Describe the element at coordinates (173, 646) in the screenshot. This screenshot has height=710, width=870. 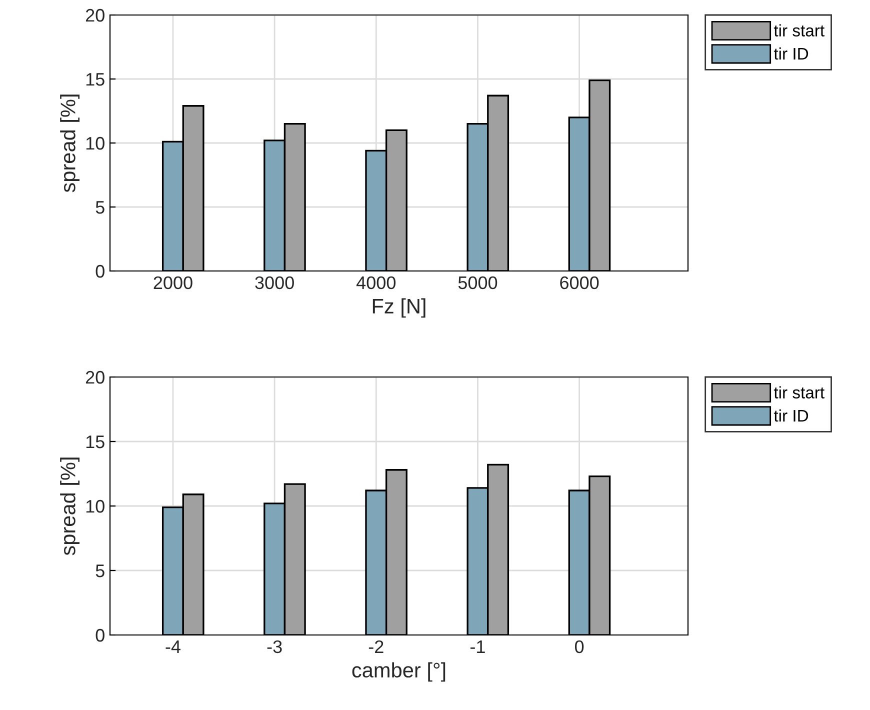
I see `x-tick-label: -4` at that location.